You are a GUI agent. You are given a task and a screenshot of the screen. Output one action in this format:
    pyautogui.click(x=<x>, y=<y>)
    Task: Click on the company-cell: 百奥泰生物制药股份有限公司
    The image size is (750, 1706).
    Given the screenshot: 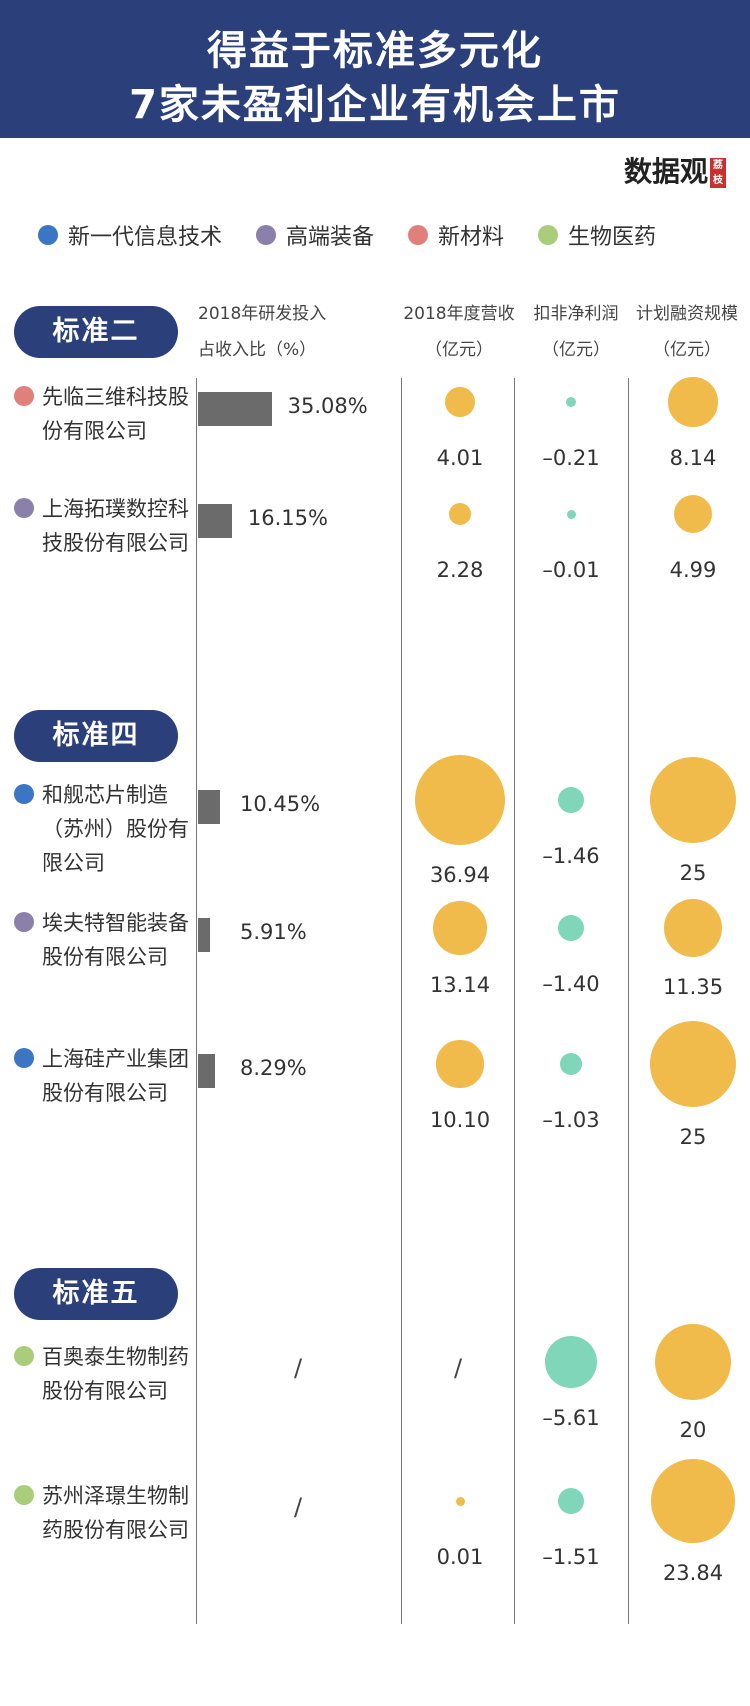 What is the action you would take?
    pyautogui.click(x=101, y=1392)
    